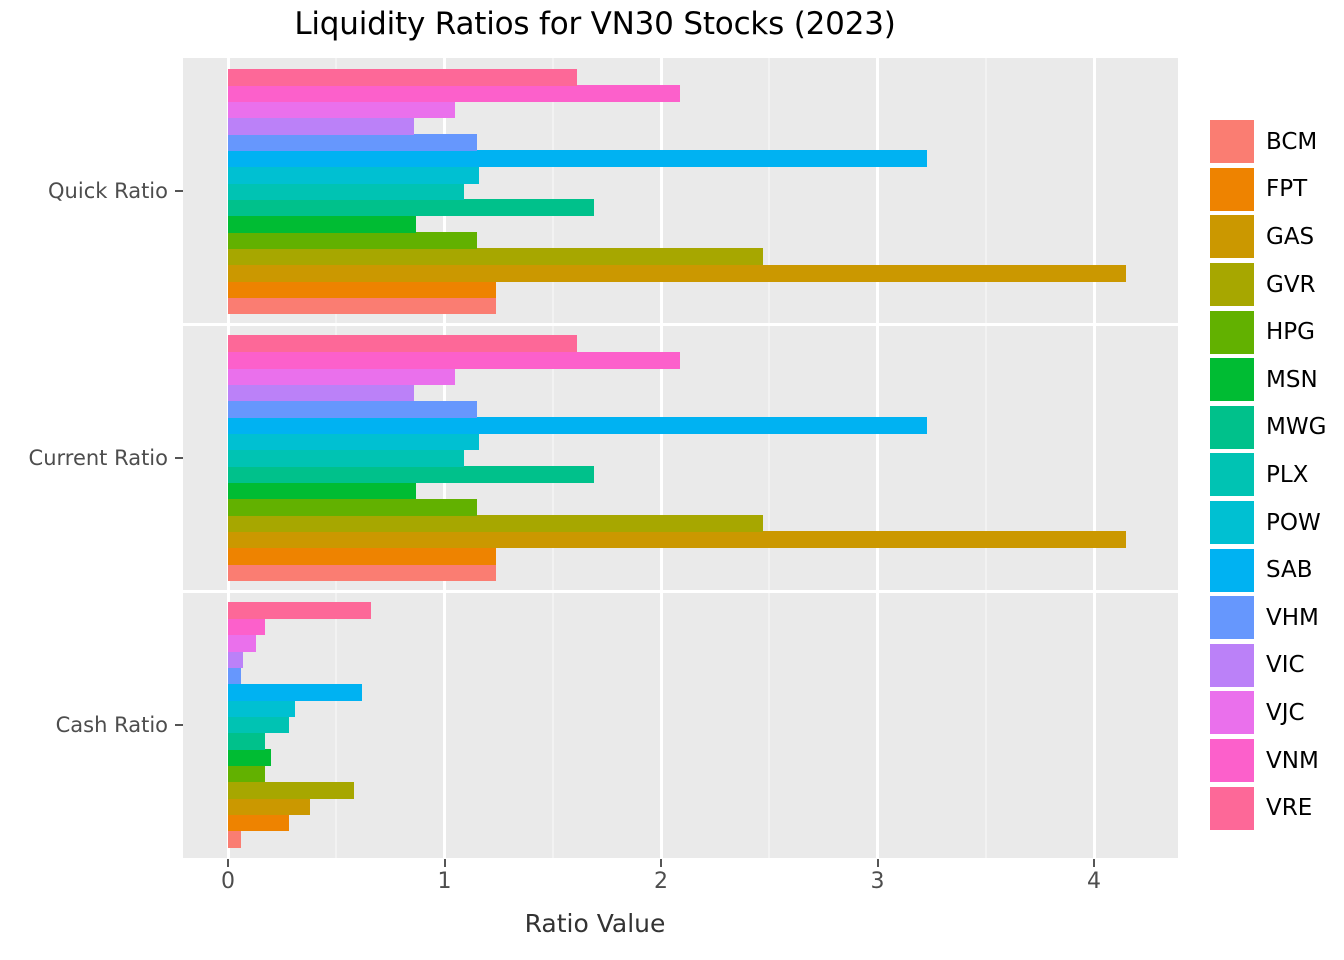 The width and height of the screenshot is (1344, 960). What do you see at coordinates (1232, 808) in the screenshot?
I see `legend-swatch-vre` at bounding box center [1232, 808].